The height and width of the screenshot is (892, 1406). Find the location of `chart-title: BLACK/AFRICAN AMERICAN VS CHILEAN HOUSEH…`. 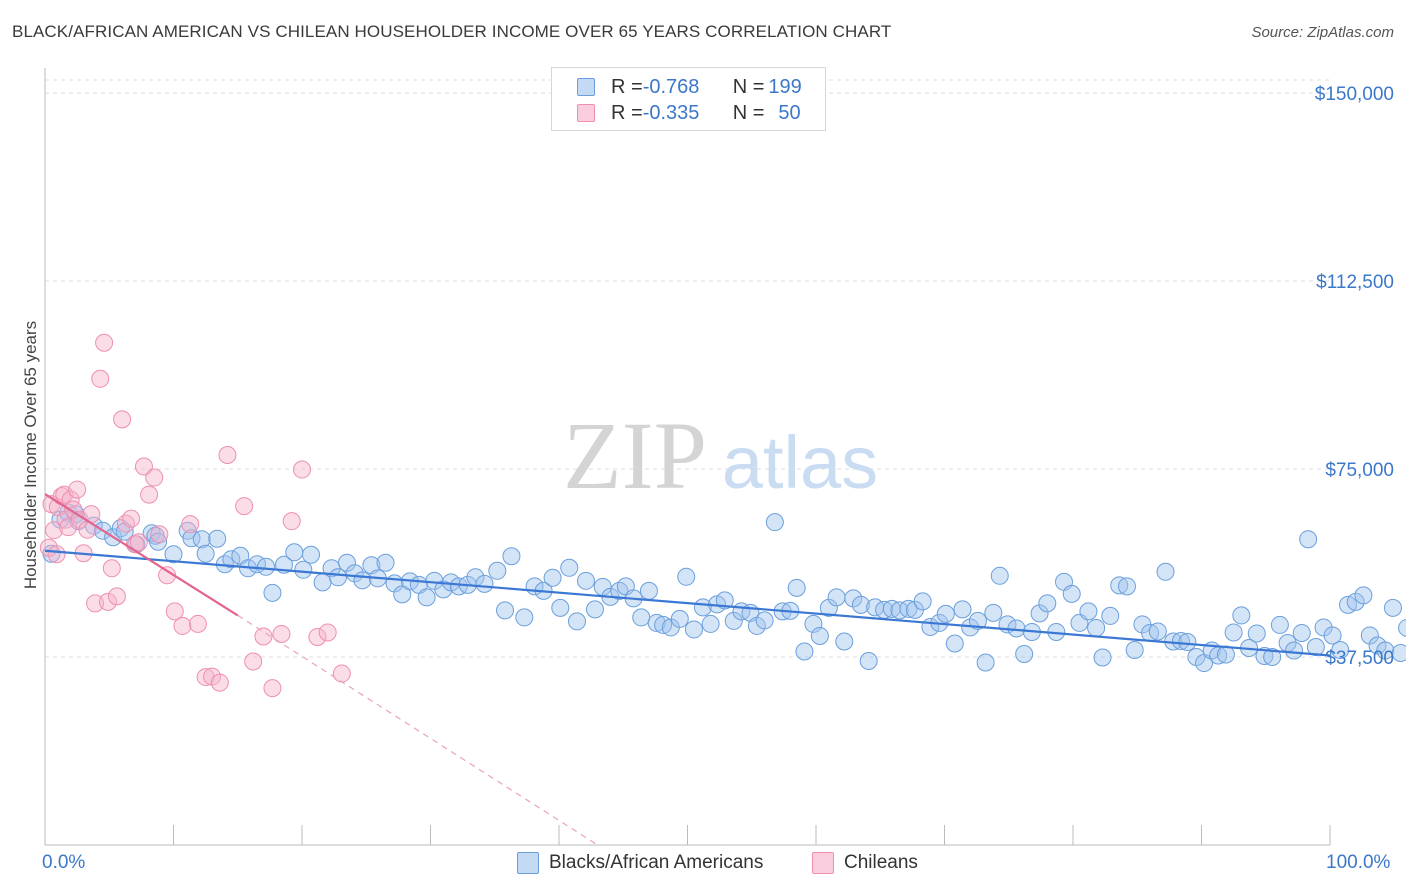

chart-title: BLACK/AFRICAN AMERICAN VS CHILEAN HOUSEH… is located at coordinates (452, 31).